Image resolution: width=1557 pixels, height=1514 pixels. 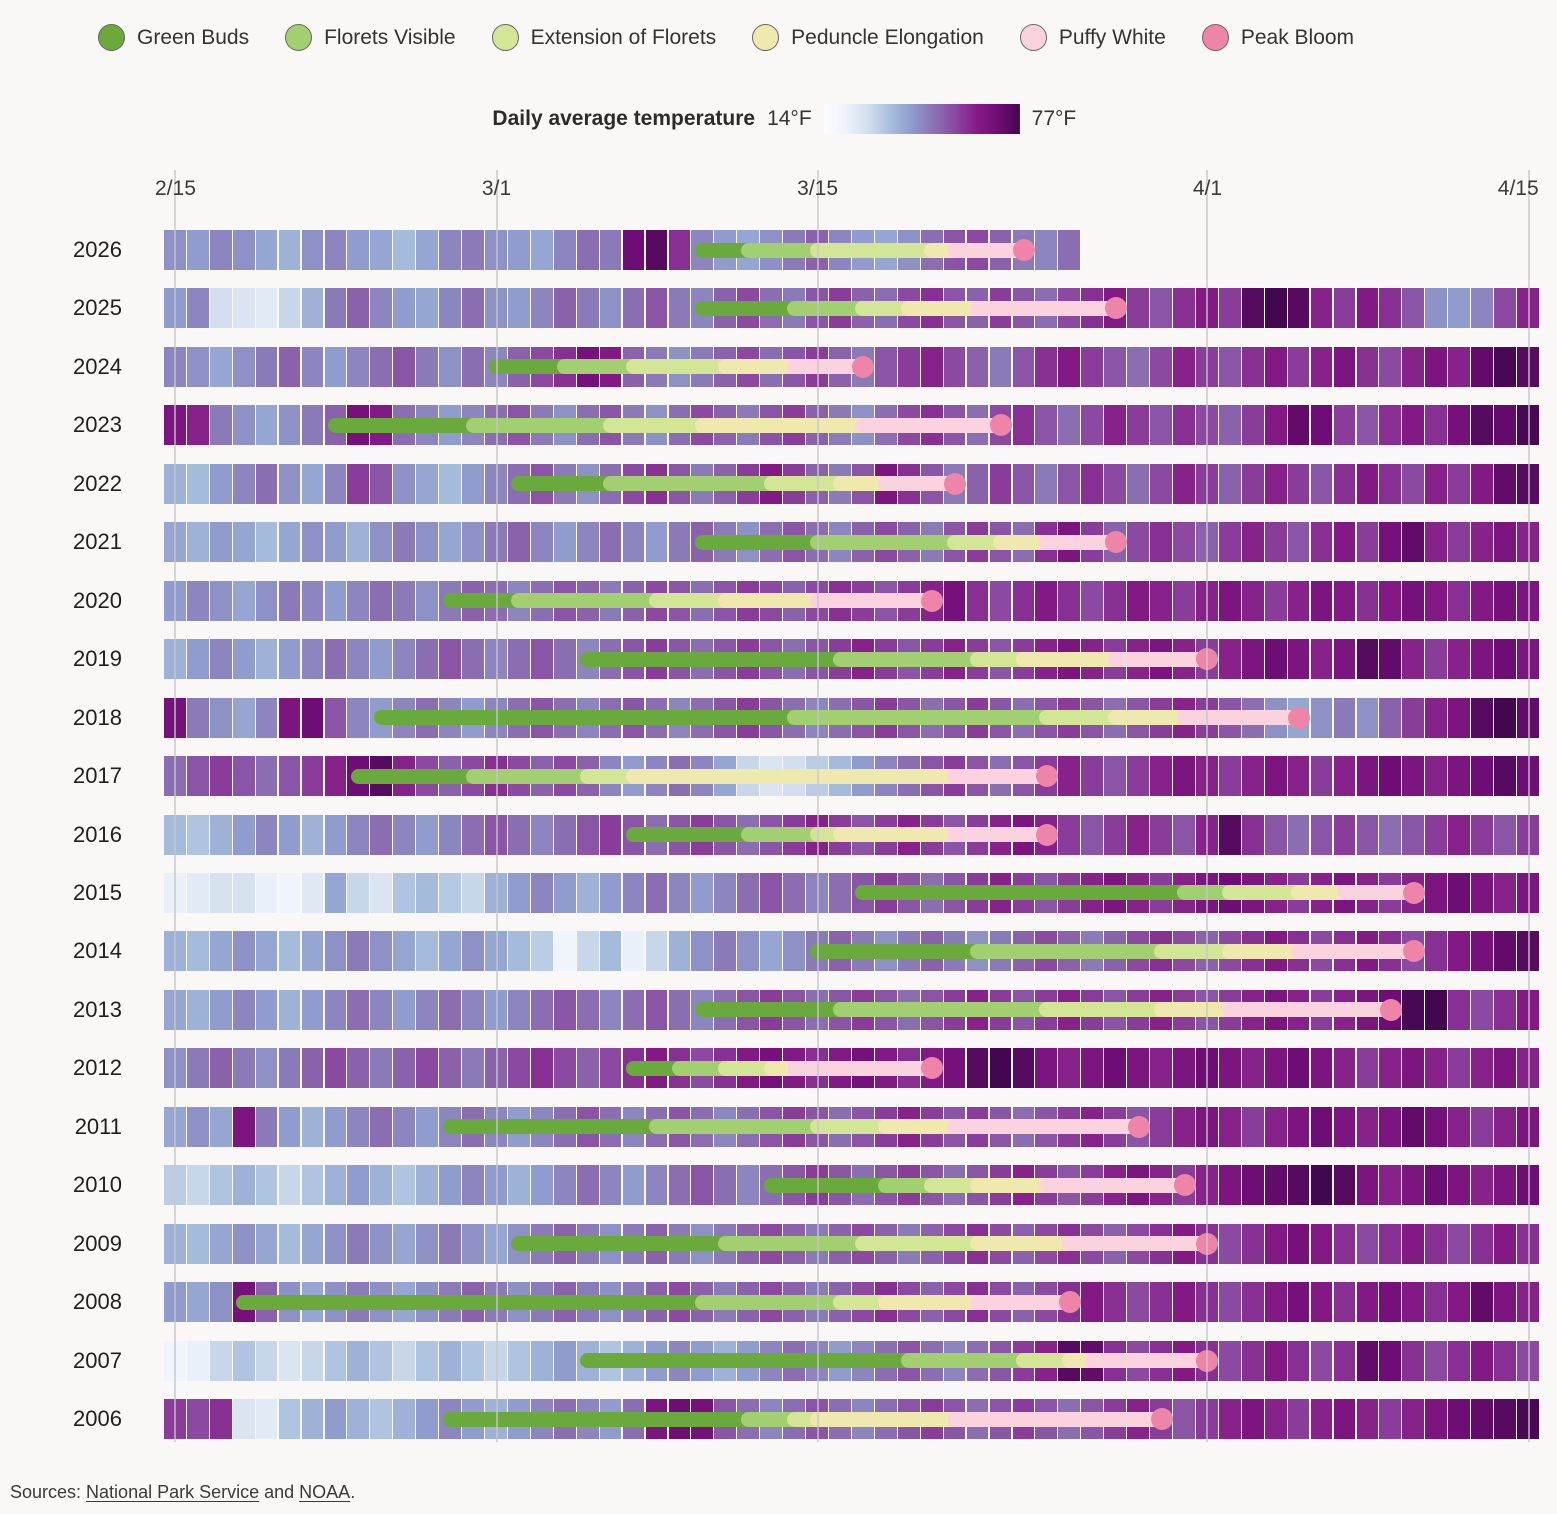 I want to click on temperature-strip-2011, so click(x=852, y=1126).